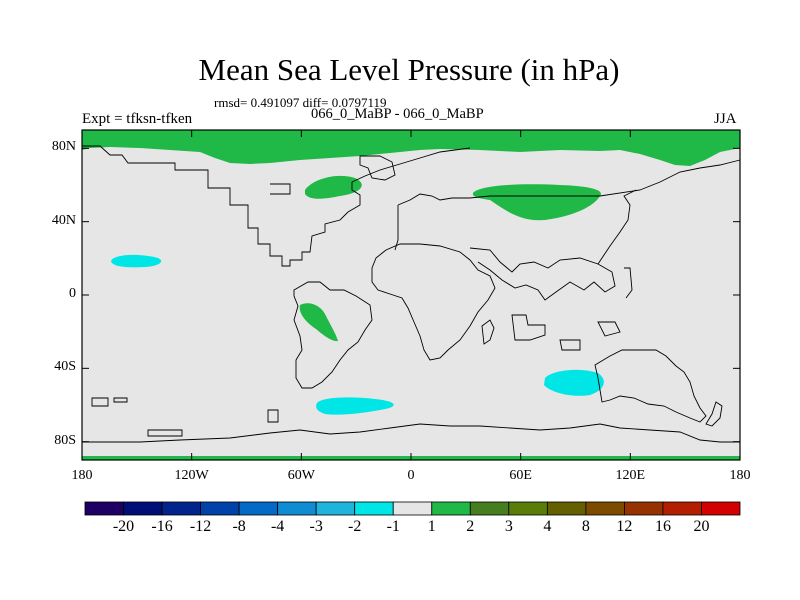 The width and height of the screenshot is (800, 600). Describe the element at coordinates (185, 417) in the screenshot. I see `coastline-small-islands` at that location.